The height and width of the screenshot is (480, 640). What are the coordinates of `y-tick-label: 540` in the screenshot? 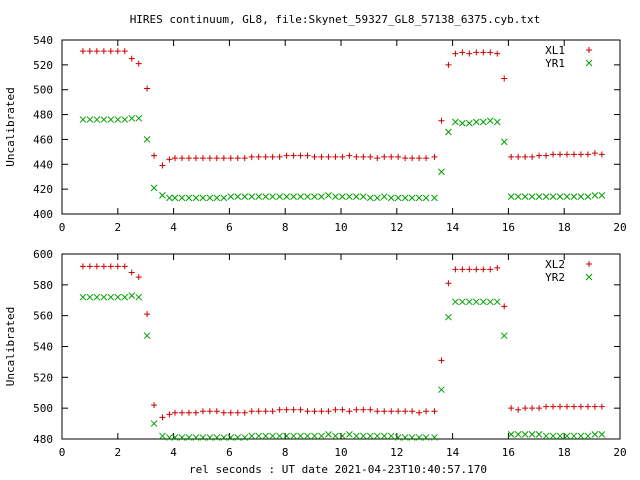 It's located at (43, 40).